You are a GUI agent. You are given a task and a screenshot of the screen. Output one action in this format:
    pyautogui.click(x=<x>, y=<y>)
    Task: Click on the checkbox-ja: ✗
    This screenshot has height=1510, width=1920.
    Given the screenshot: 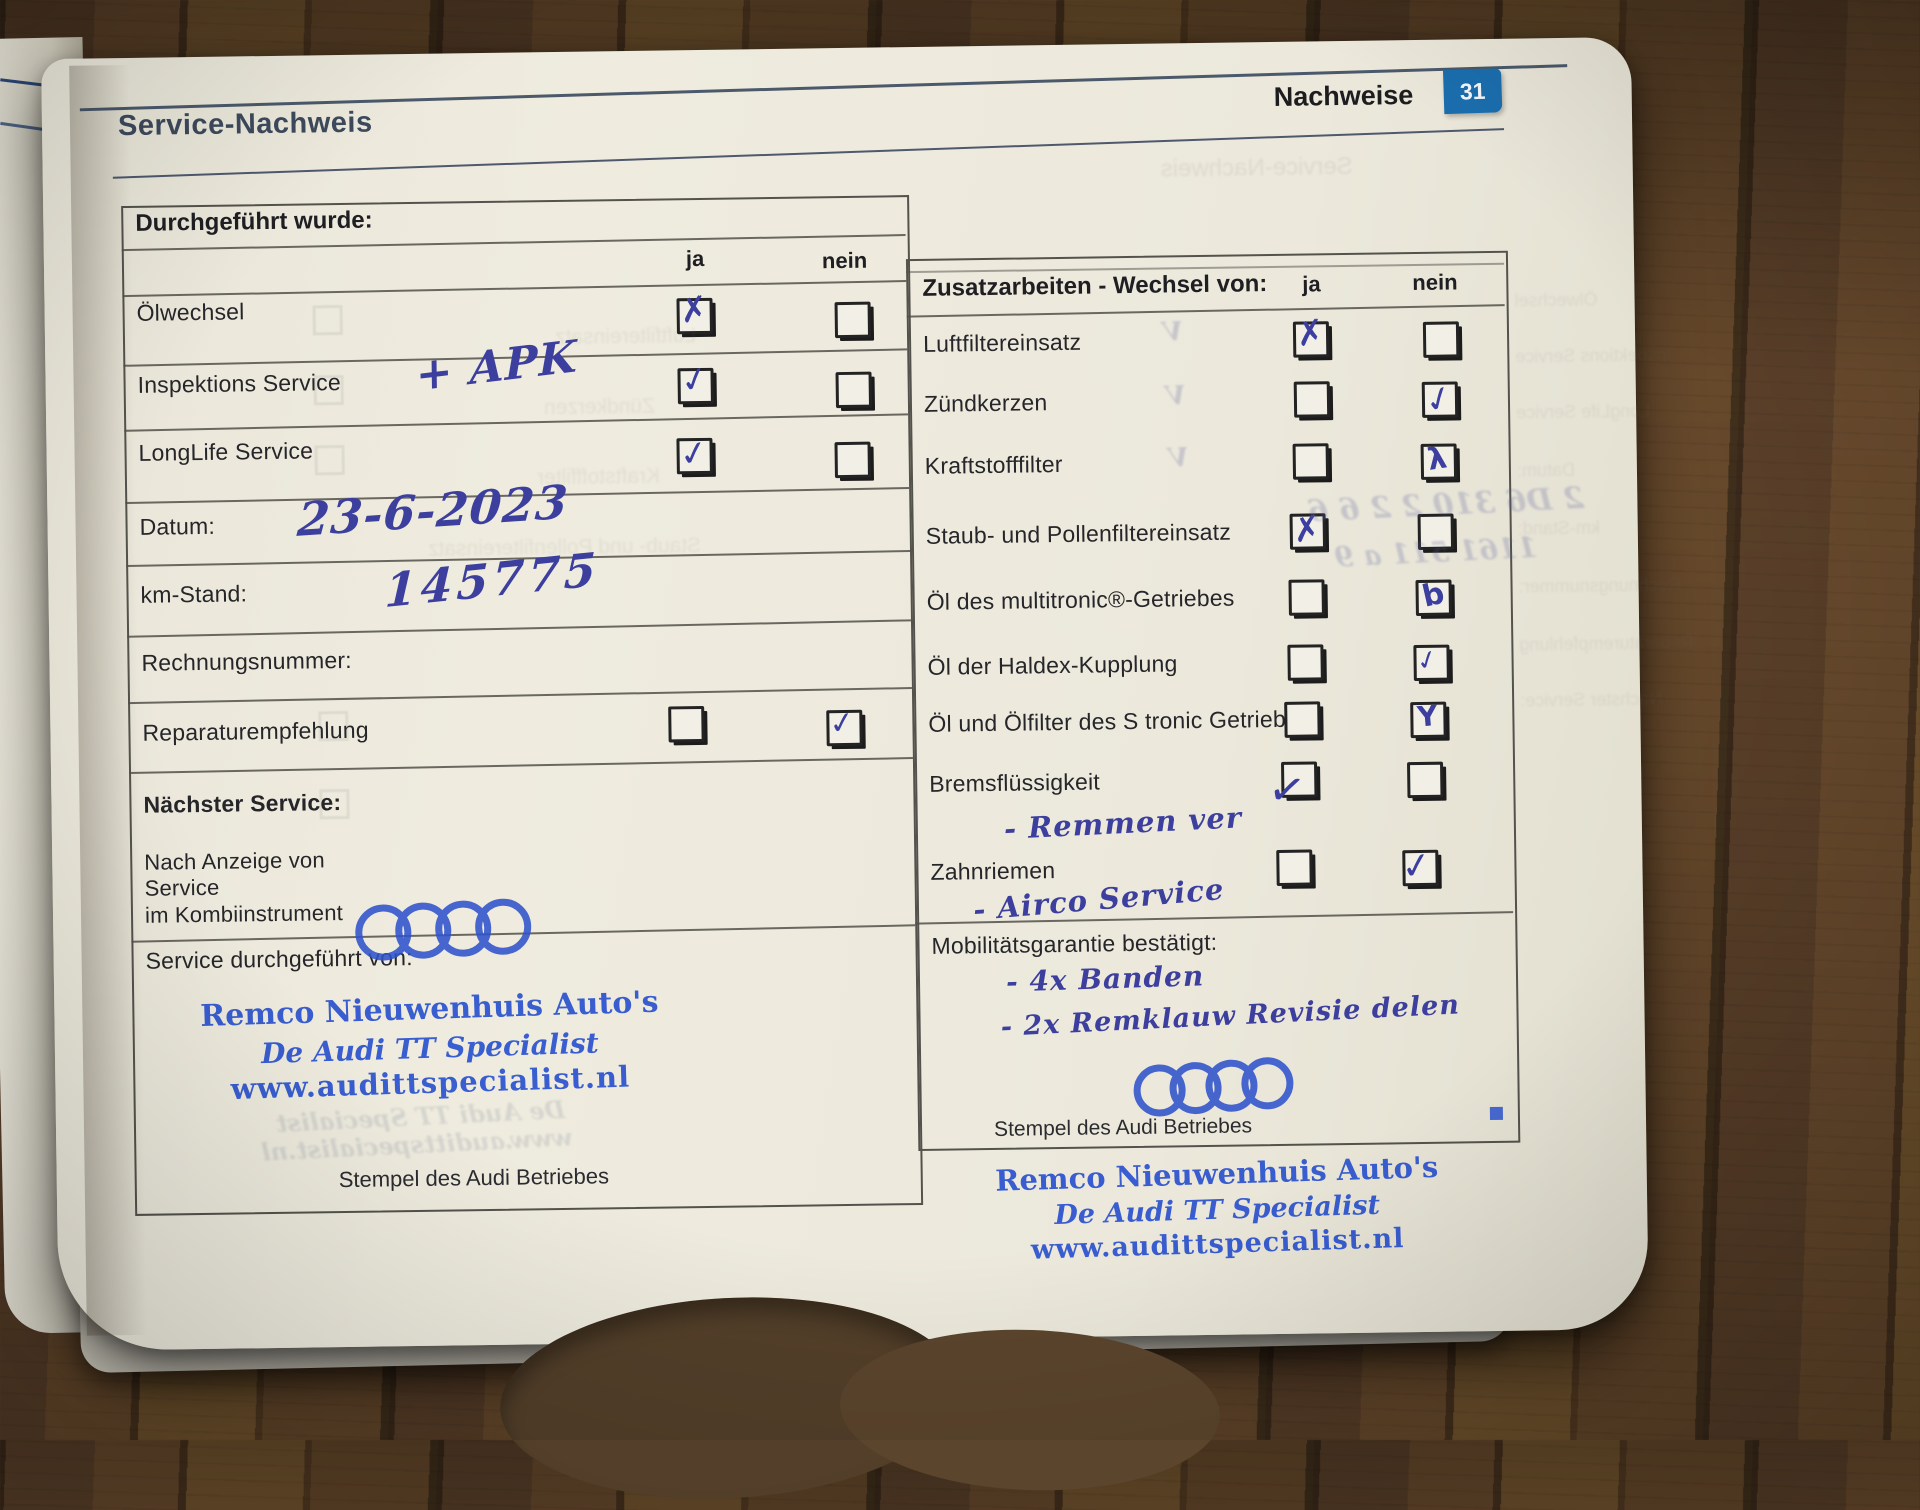 What is the action you would take?
    pyautogui.click(x=1311, y=335)
    